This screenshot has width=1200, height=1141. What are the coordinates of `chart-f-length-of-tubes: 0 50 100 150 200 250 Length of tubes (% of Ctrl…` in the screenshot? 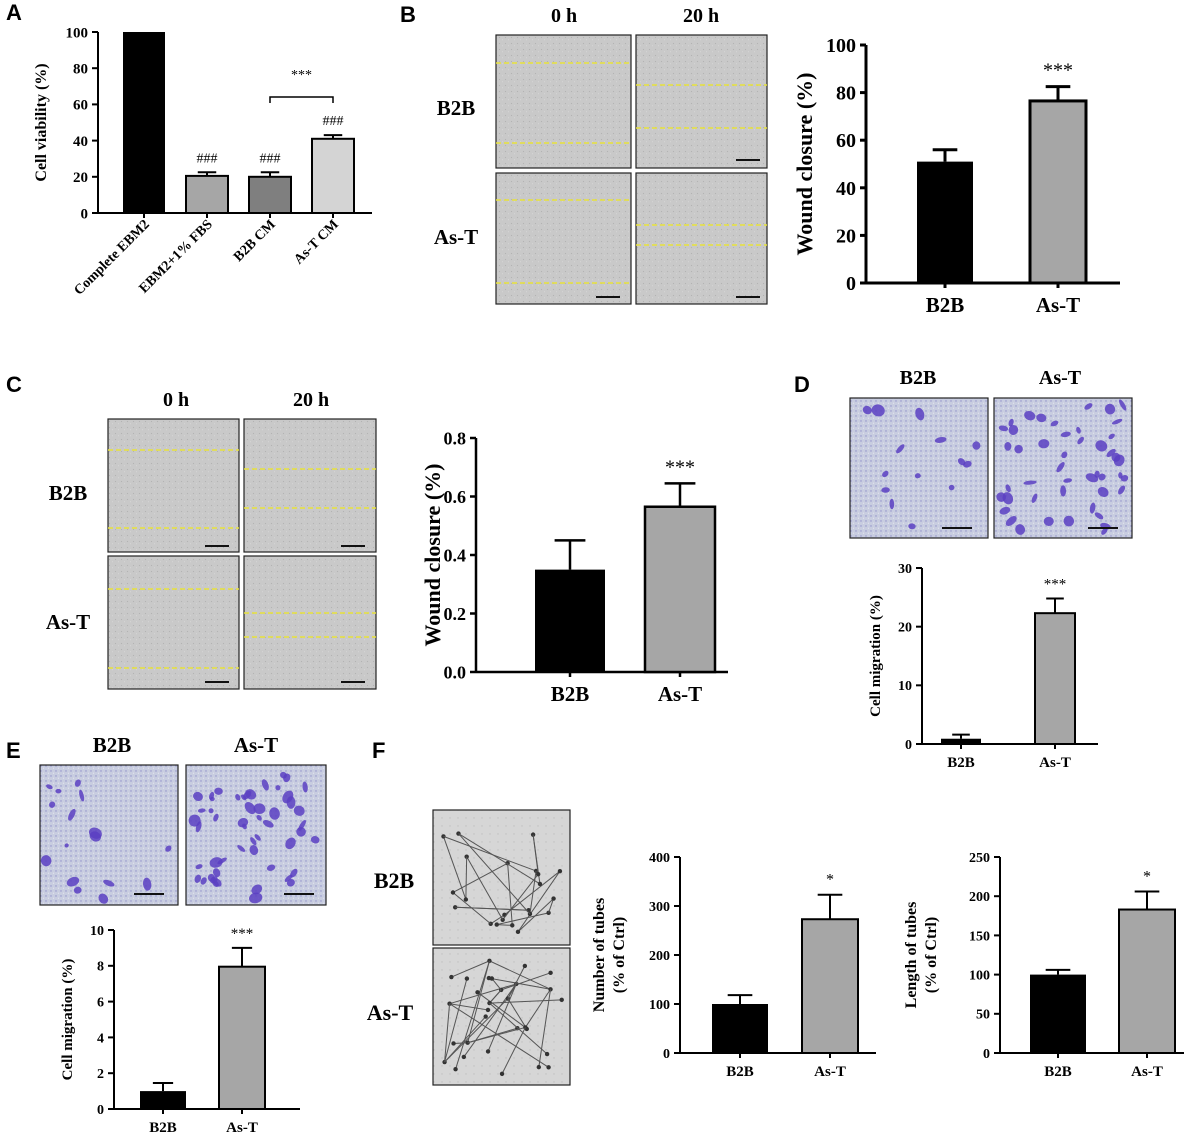 It's located at (1043, 965).